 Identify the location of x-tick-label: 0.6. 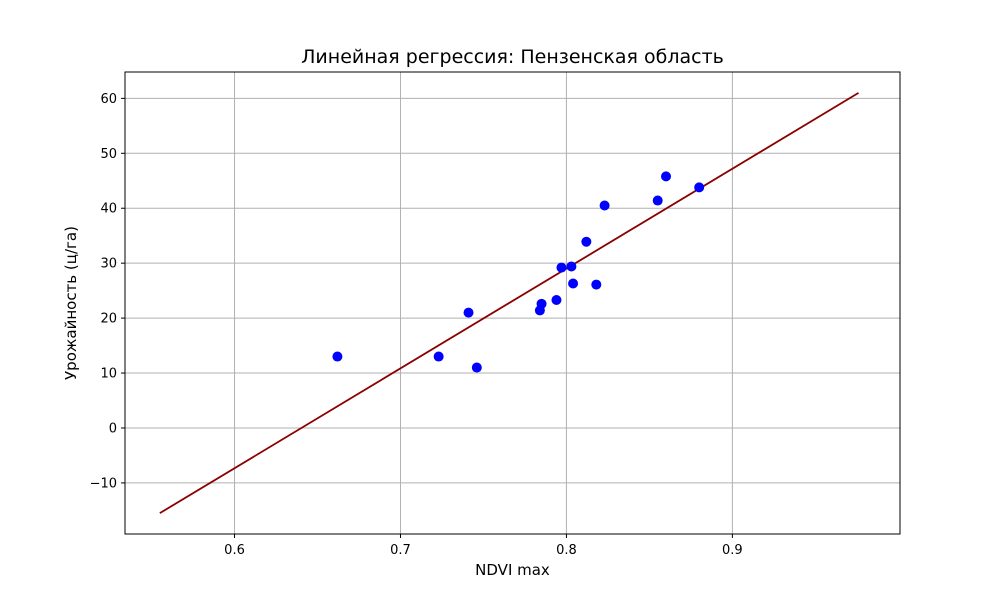
(234, 550).